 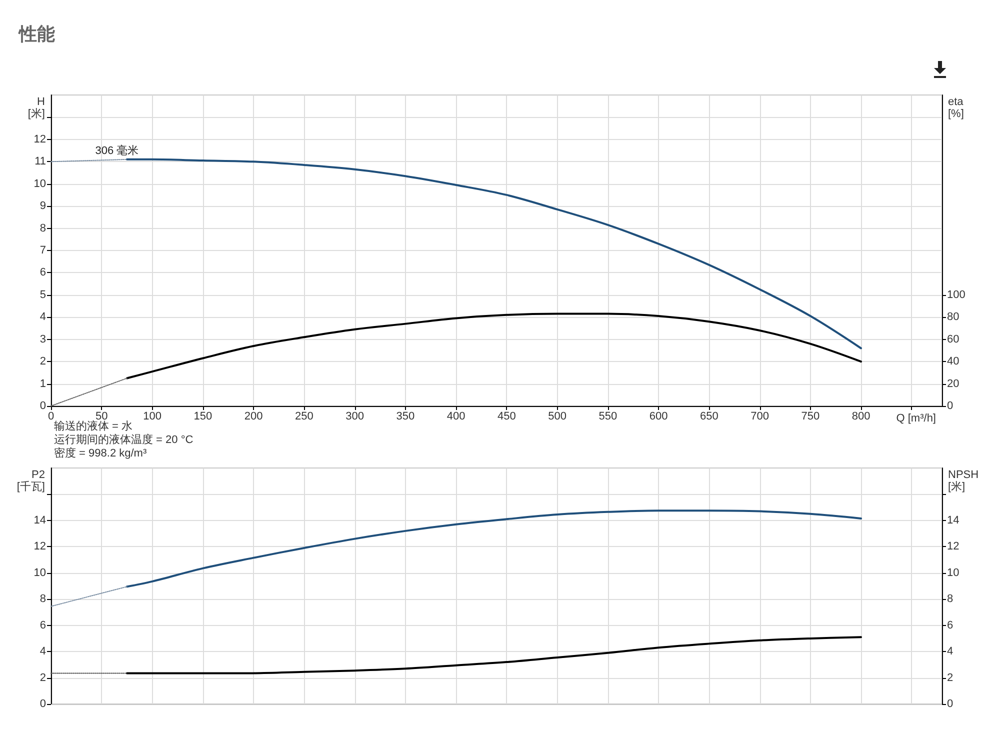 What do you see at coordinates (916, 418) in the screenshot?
I see `x-axis-title: Q [m³/h]` at bounding box center [916, 418].